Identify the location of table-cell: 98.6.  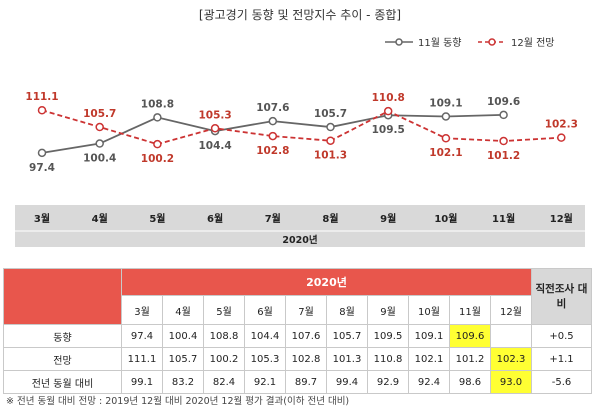
(470, 382).